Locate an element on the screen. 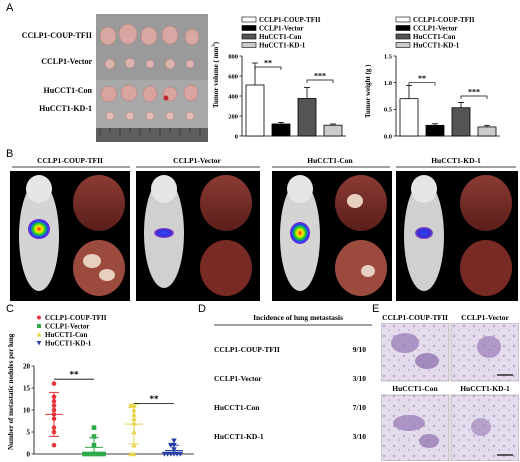 This screenshot has width=520, height=462. y-tick-label: 20 is located at coordinates (27, 366).